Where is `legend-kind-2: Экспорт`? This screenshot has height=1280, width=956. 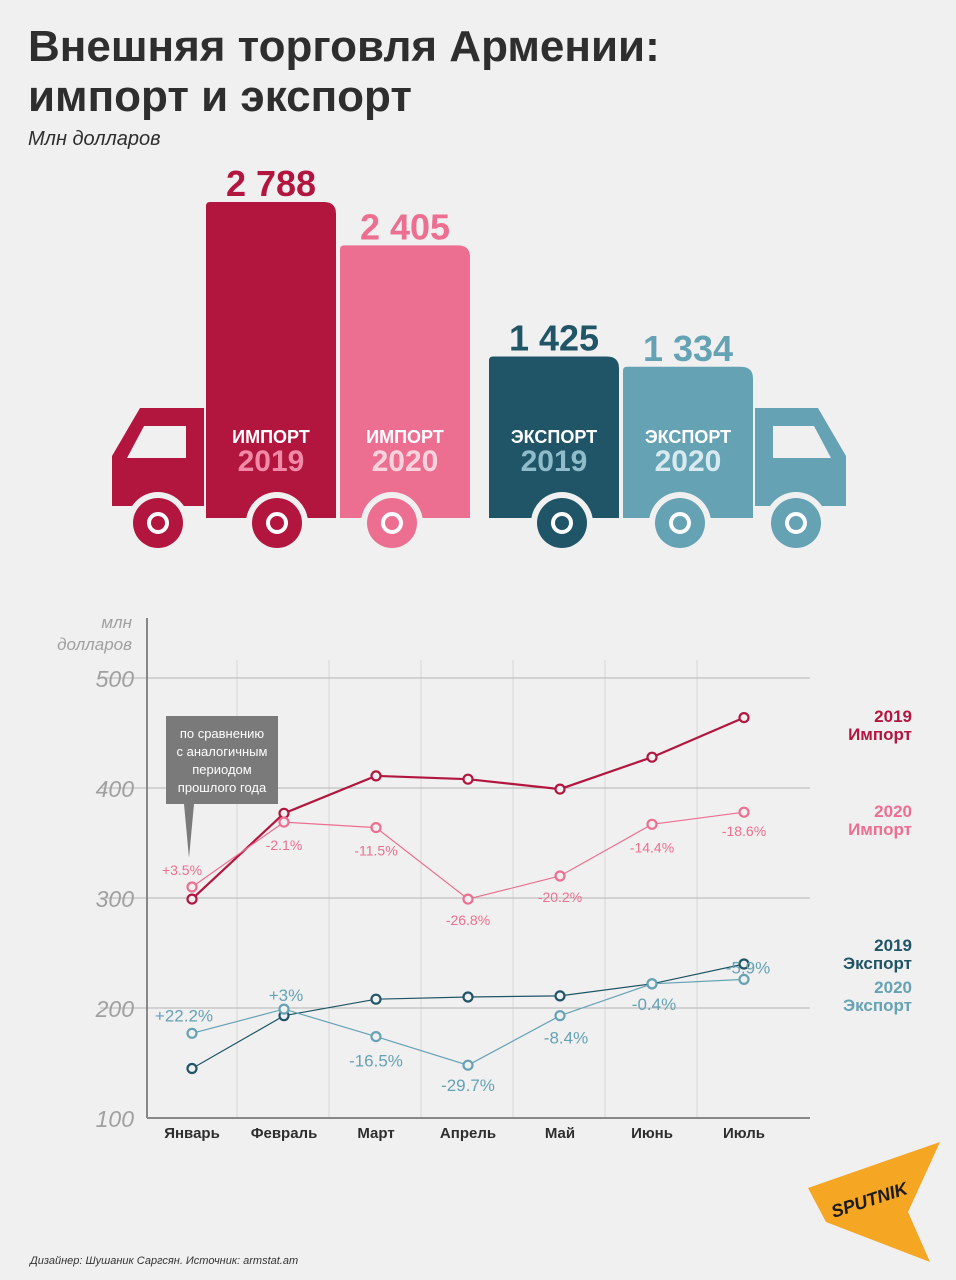
legend-kind-2: Экспорт is located at coordinates (877, 963).